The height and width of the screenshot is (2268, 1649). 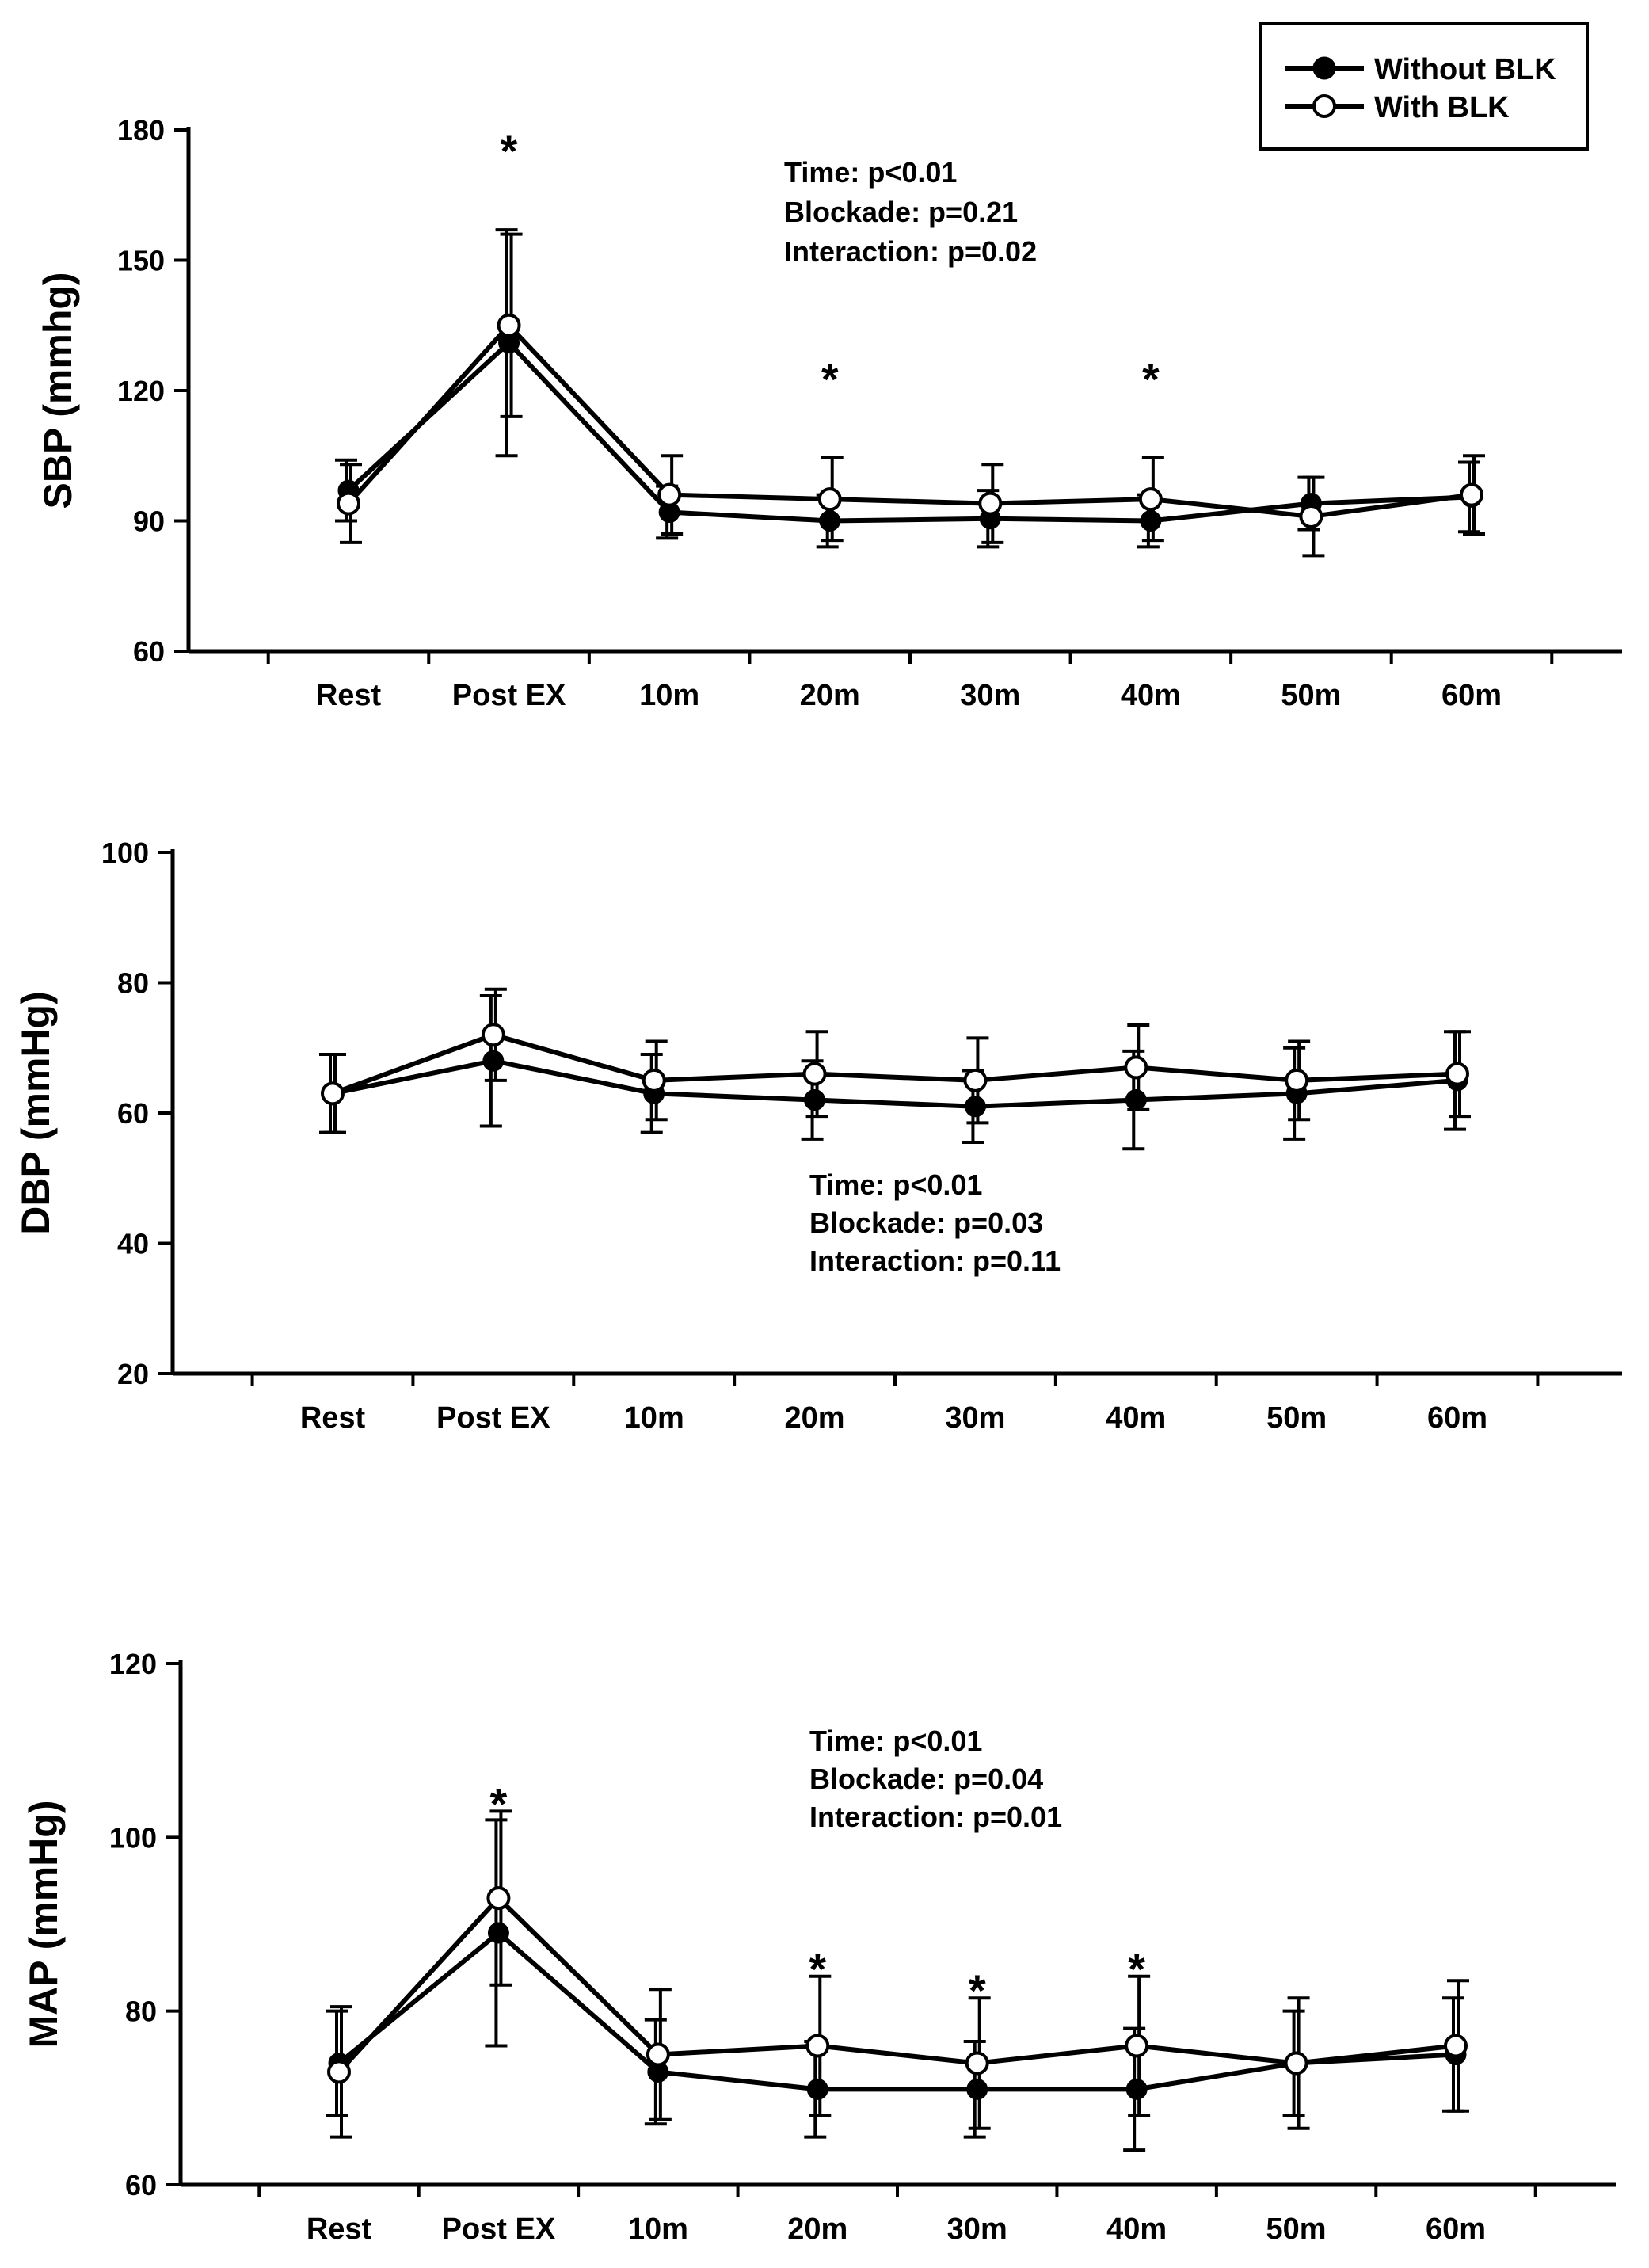 What do you see at coordinates (133, 1664) in the screenshot?
I see `map-y-tick-label: 120` at bounding box center [133, 1664].